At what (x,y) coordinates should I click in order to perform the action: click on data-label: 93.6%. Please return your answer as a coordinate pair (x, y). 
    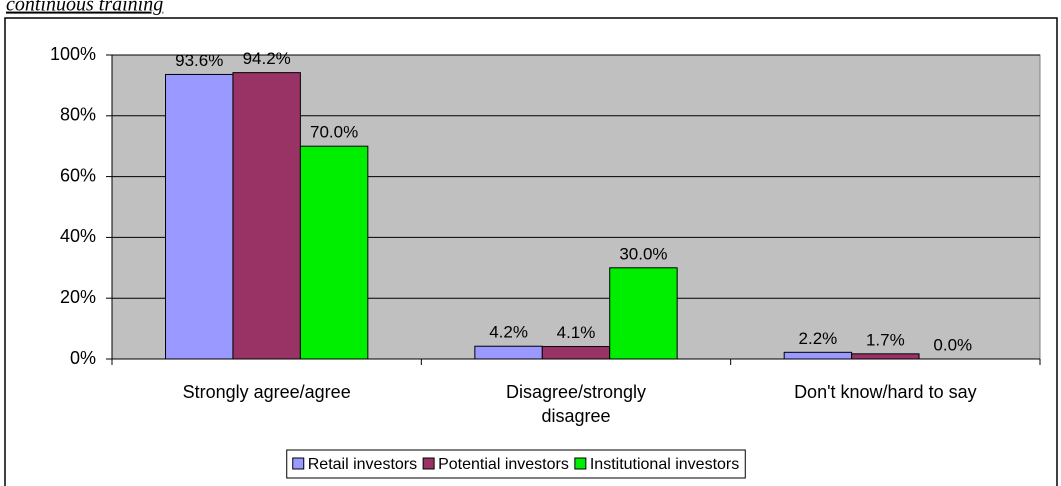
    Looking at the image, I should click on (199, 60).